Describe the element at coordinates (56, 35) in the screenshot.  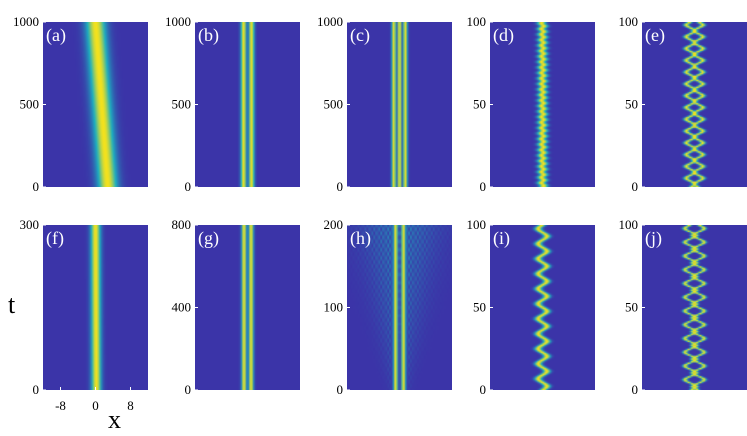
I see `panel-label: (a)` at that location.